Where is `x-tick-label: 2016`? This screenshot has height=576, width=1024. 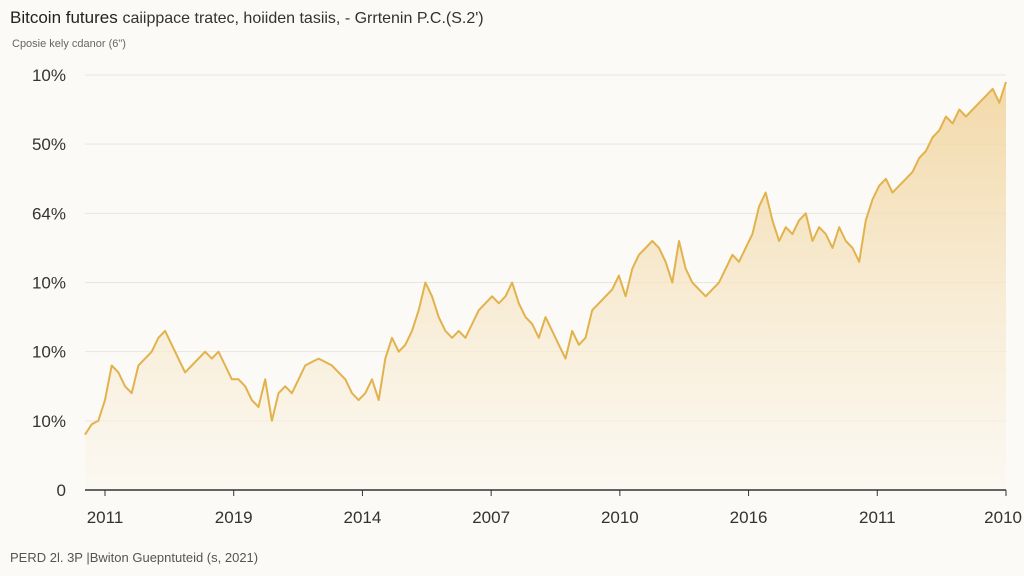
x-tick-label: 2016 is located at coordinates (749, 517).